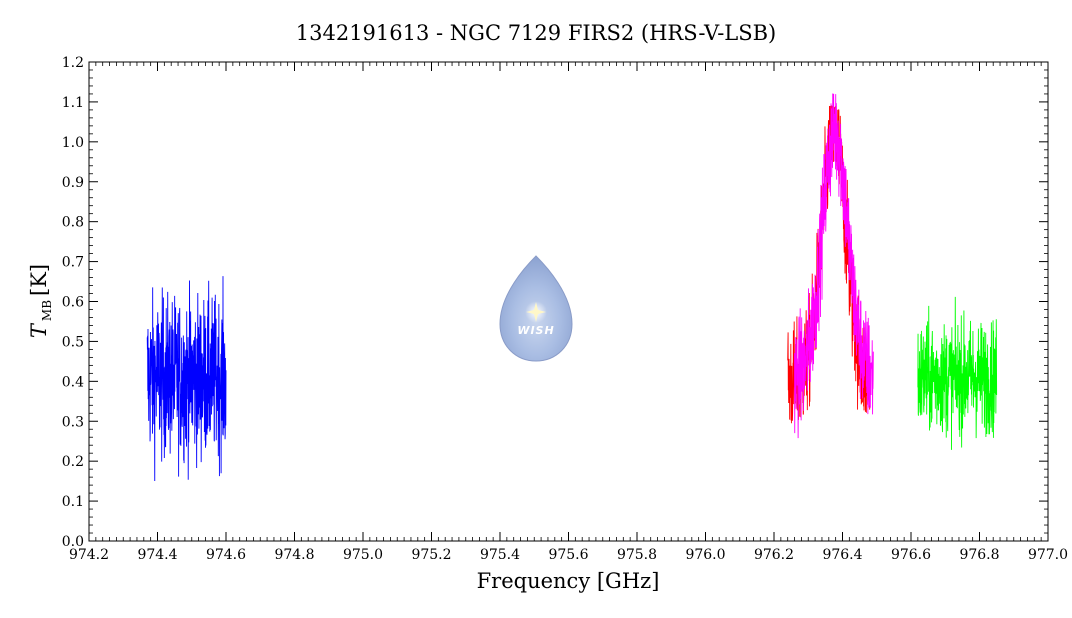 Image resolution: width=1072 pixels, height=618 pixels. I want to click on x-tick-label: 976.2, so click(774, 555).